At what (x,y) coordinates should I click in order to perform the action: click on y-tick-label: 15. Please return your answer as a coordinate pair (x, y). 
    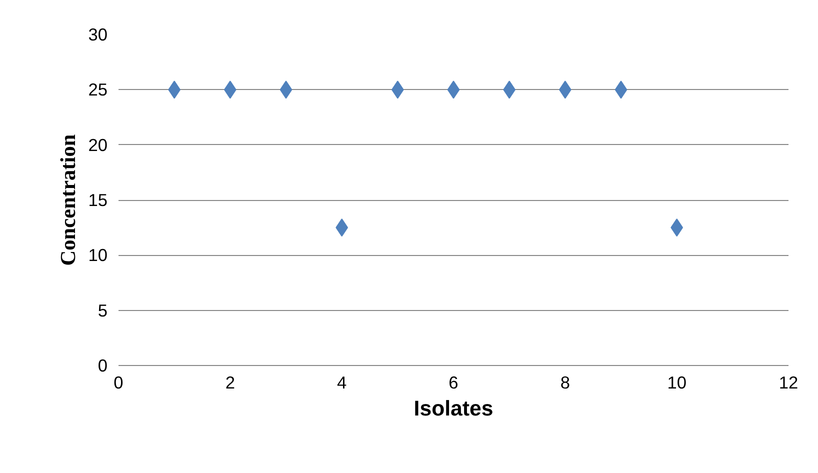
    Looking at the image, I should click on (98, 200).